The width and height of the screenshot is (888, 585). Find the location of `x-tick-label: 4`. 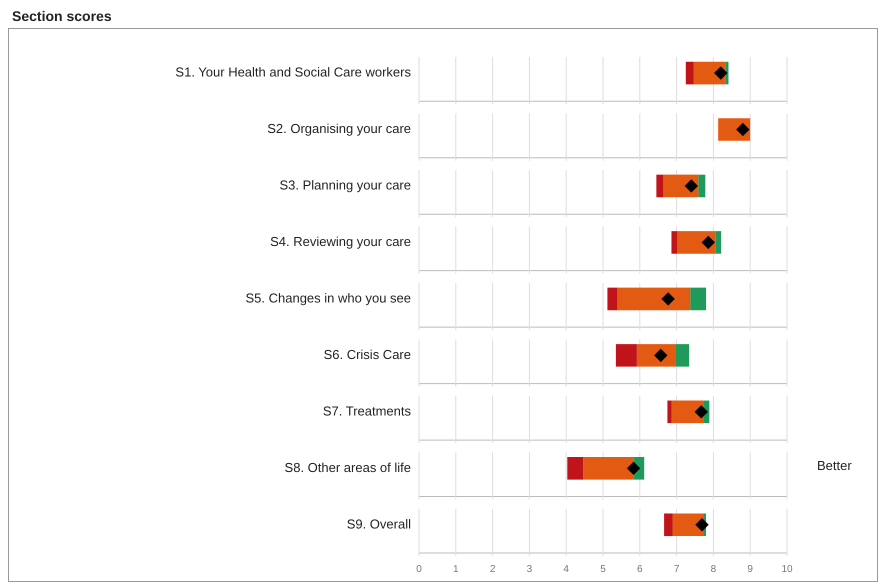

x-tick-label: 4 is located at coordinates (566, 569).